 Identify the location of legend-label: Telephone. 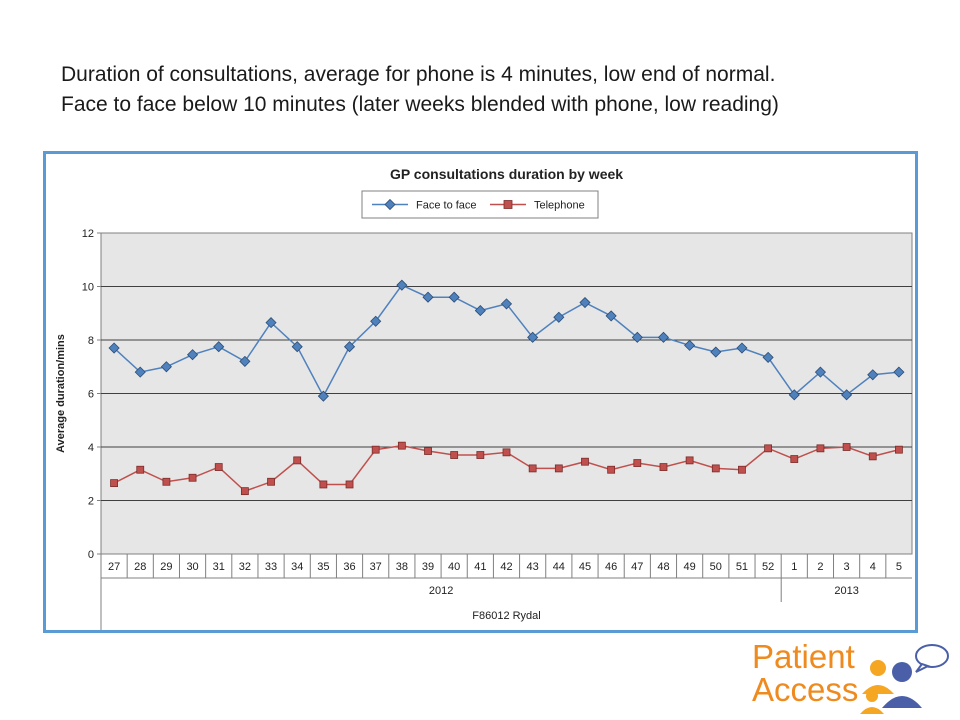
(559, 206).